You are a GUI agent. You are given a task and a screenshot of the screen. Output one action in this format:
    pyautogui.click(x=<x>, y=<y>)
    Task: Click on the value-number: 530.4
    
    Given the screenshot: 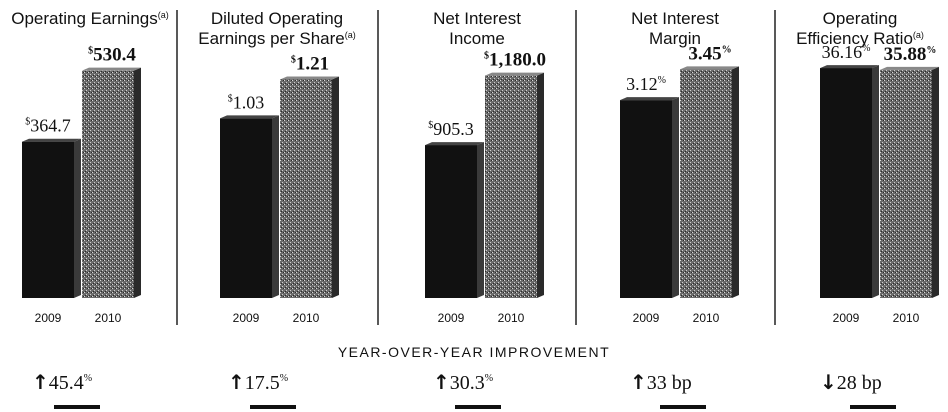 What is the action you would take?
    pyautogui.click(x=114, y=55)
    